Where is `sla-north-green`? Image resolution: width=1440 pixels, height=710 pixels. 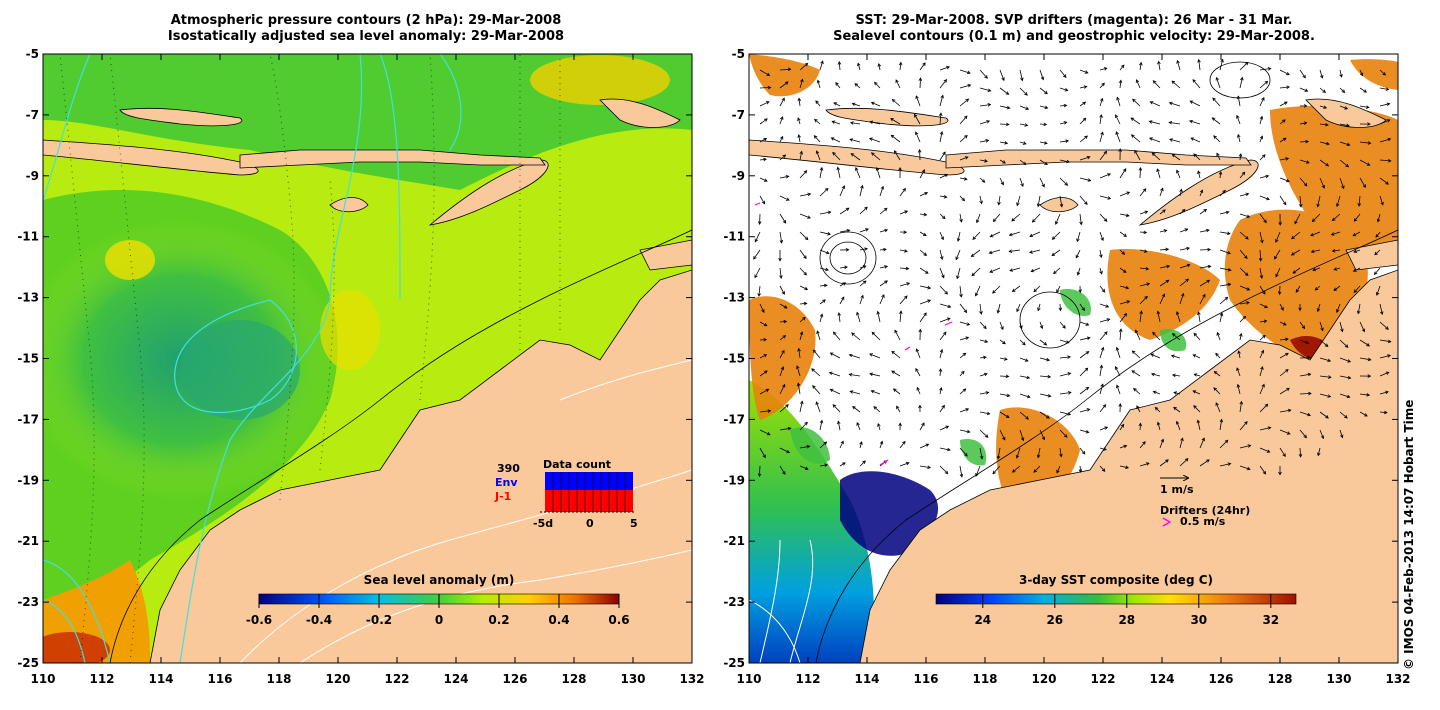 sla-north-green is located at coordinates (367, 122).